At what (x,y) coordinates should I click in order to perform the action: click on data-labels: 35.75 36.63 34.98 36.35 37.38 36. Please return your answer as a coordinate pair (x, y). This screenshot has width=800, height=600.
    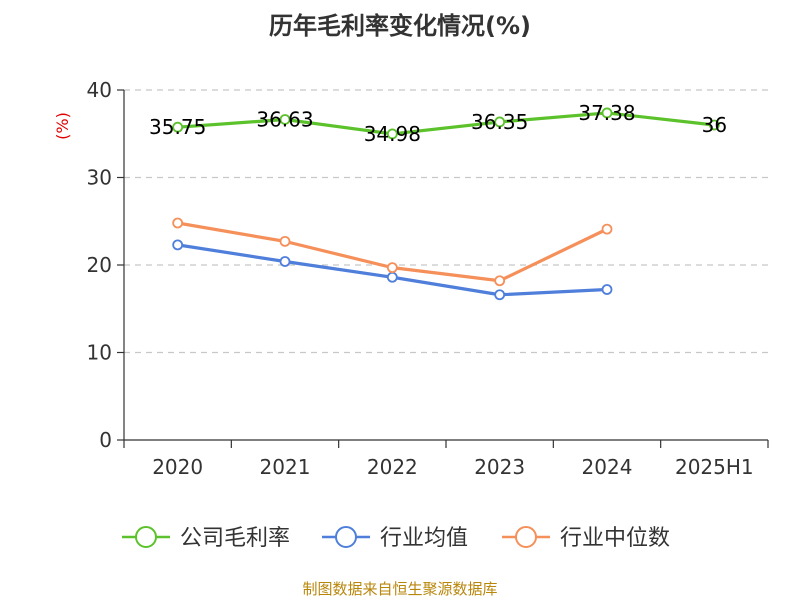
    Looking at the image, I should click on (438, 123).